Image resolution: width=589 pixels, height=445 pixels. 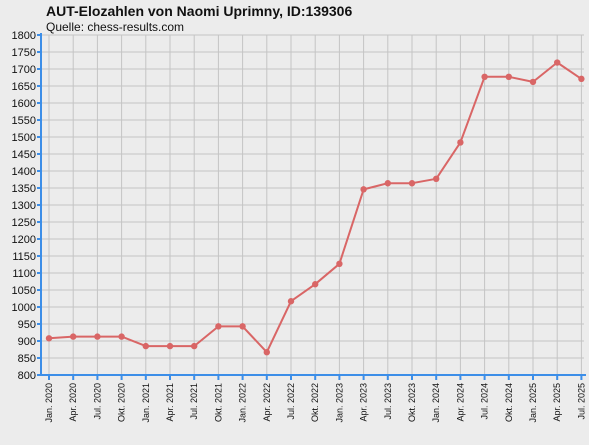 What do you see at coordinates (24, 274) in the screenshot?
I see `y-tick-label: 1100` at bounding box center [24, 274].